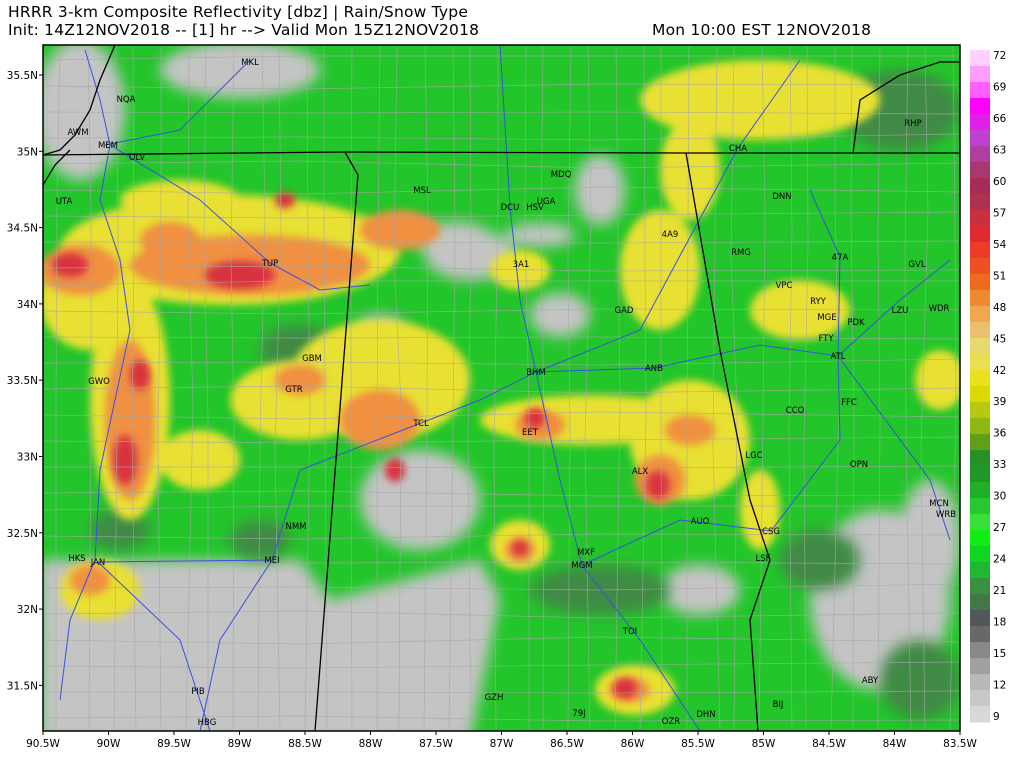 This screenshot has height=768, width=1024. What do you see at coordinates (999, 308) in the screenshot?
I see `colorbar-label: 48` at bounding box center [999, 308].